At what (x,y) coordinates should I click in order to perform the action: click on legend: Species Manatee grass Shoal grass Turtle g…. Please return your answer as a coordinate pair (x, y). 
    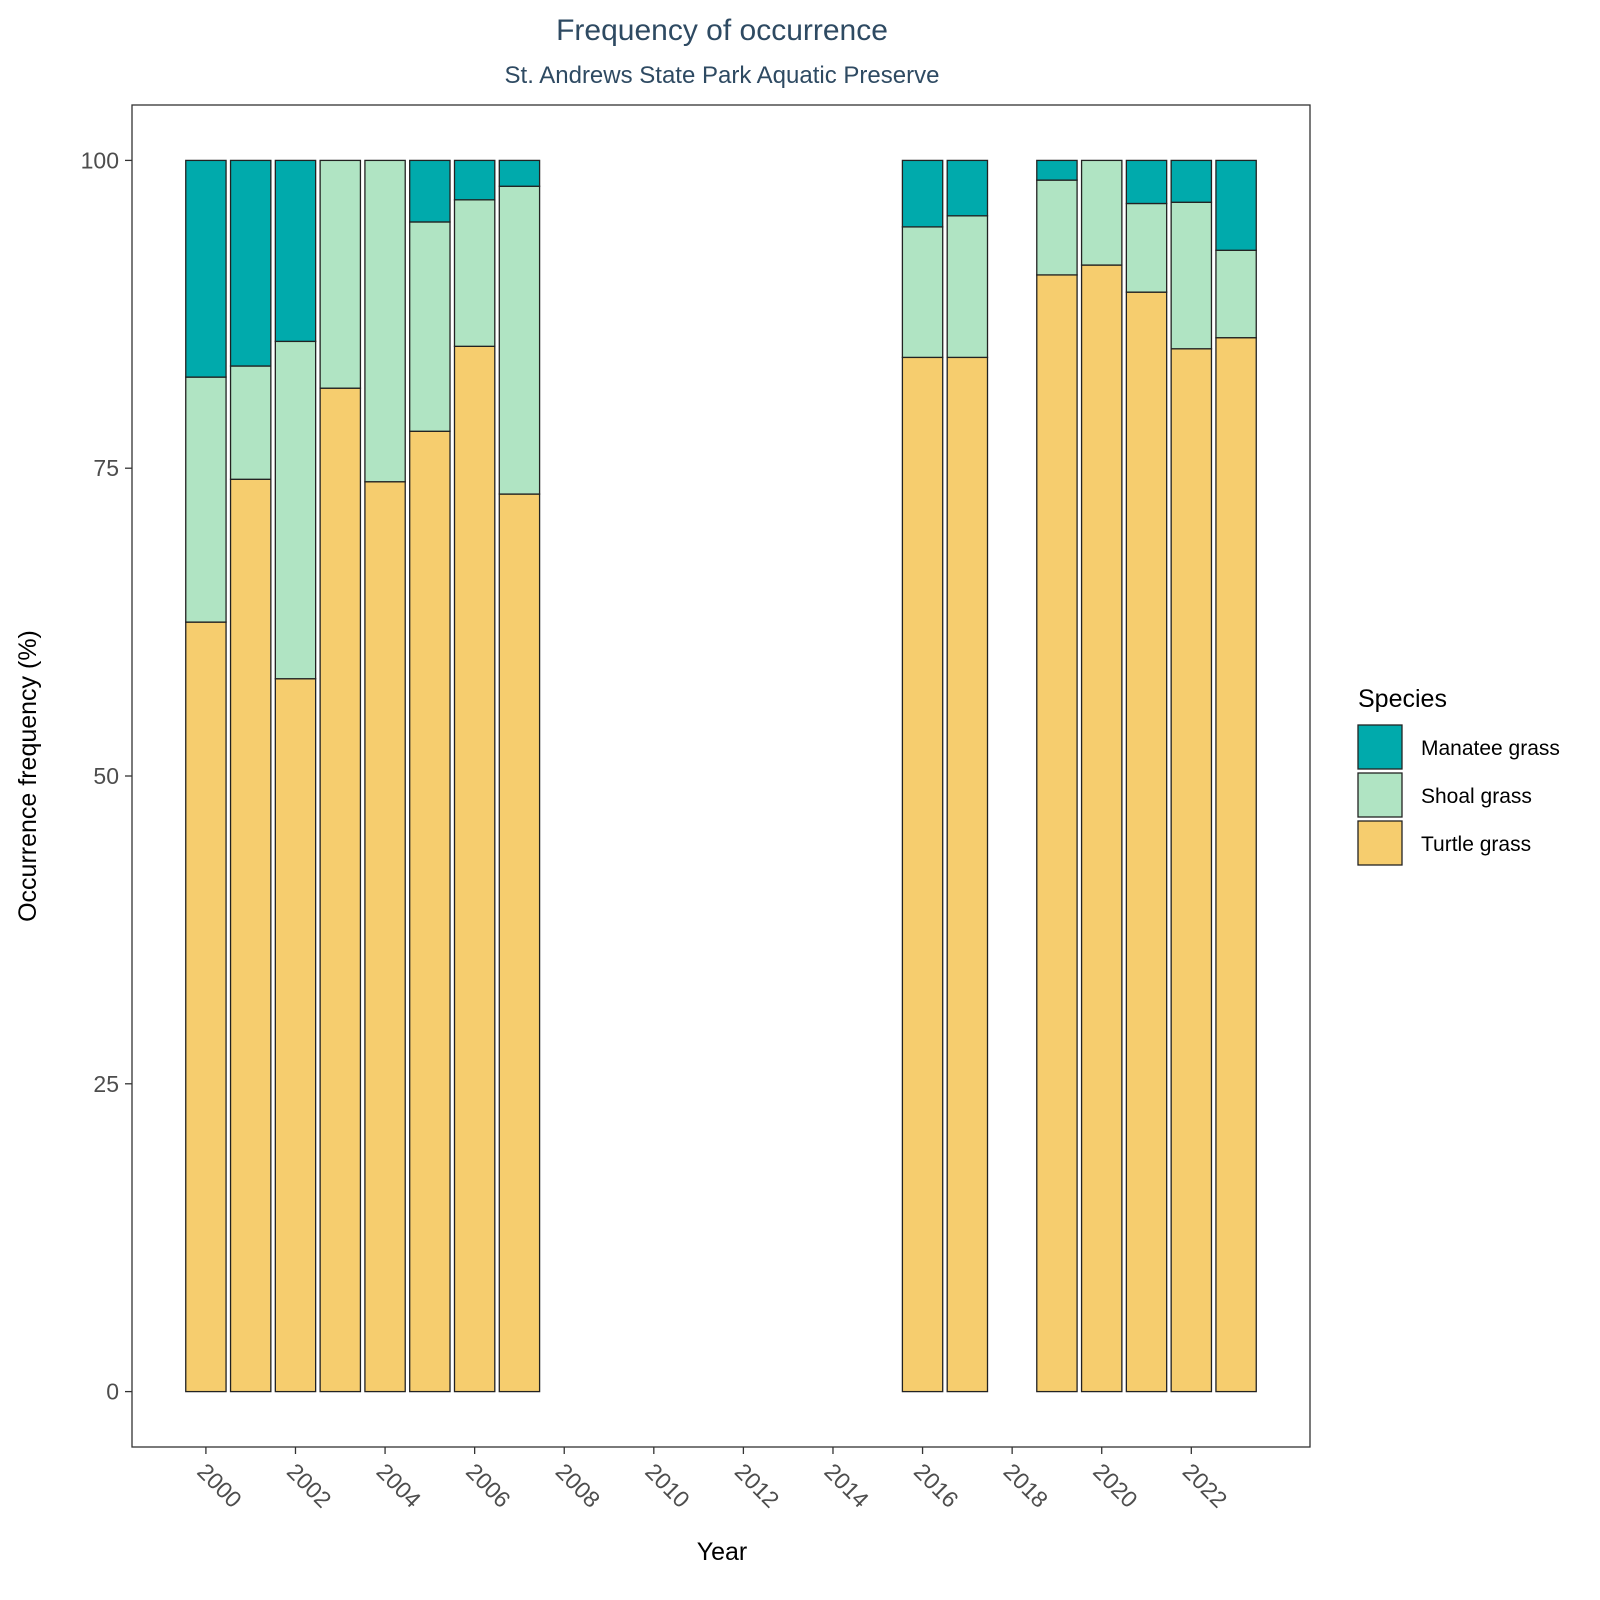
    Looking at the image, I should click on (1459, 775).